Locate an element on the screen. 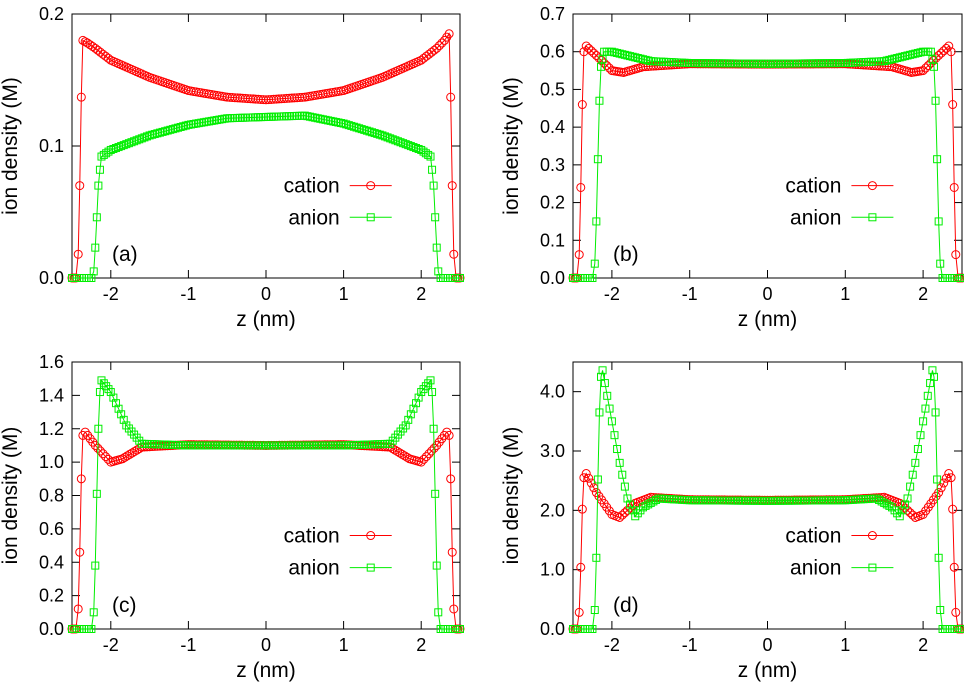 The image size is (964, 685). series-anion is located at coordinates (266, 196).